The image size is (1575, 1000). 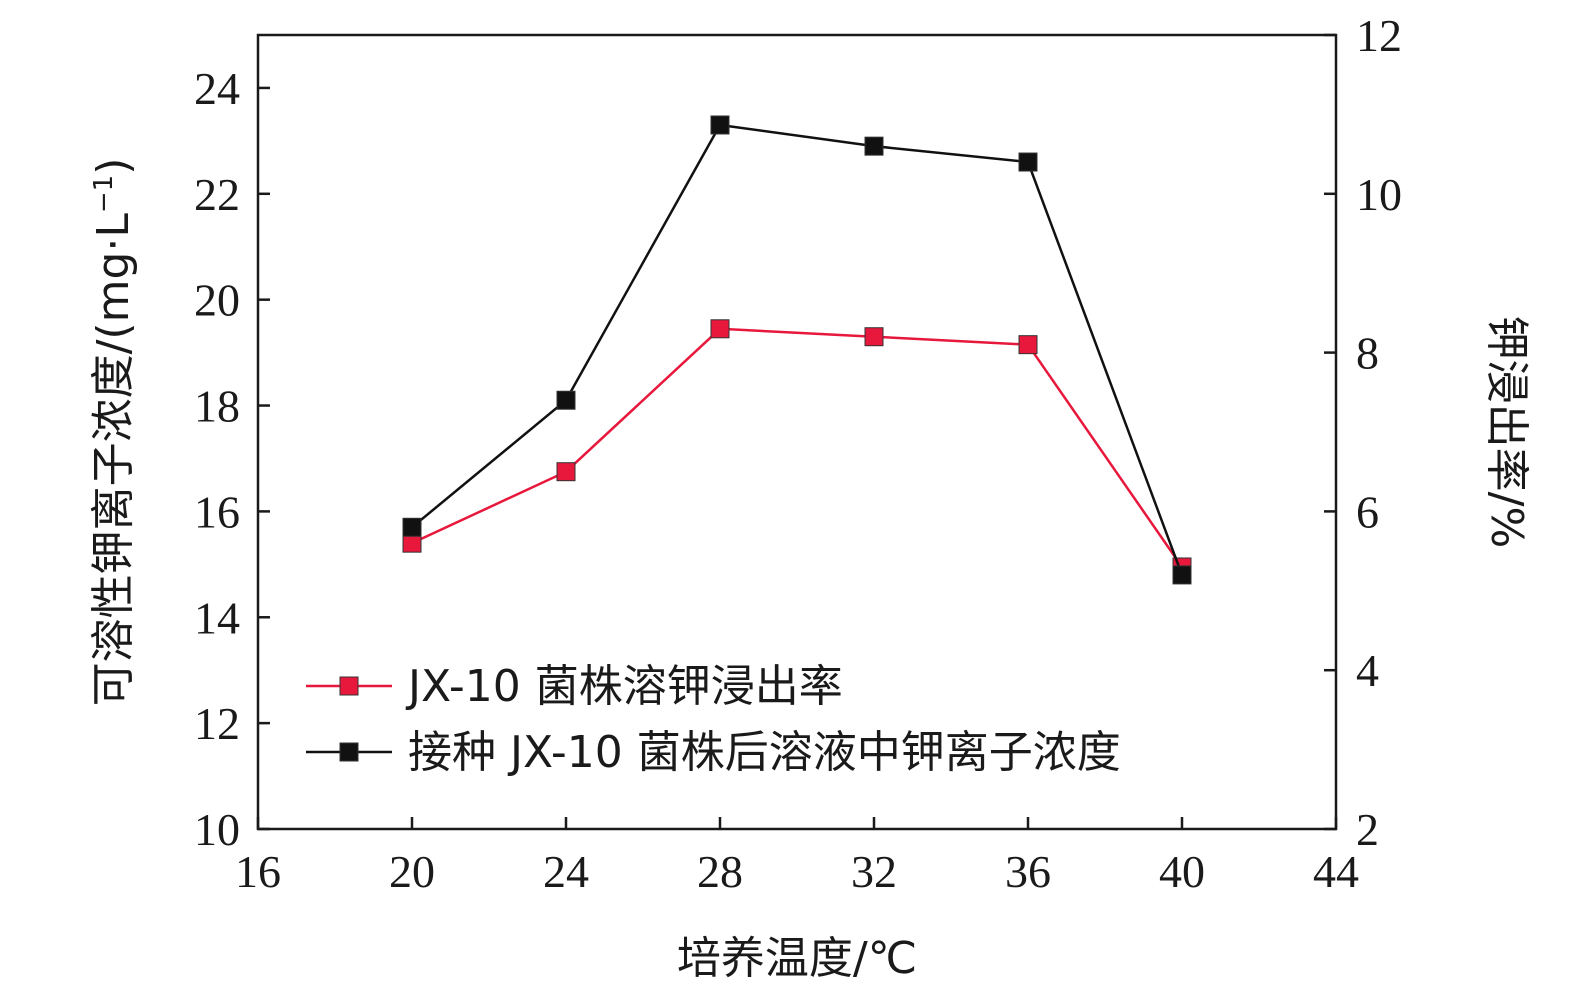 What do you see at coordinates (797, 857) in the screenshot?
I see `x-axis: 16 20 24 28 32 36 40 44` at bounding box center [797, 857].